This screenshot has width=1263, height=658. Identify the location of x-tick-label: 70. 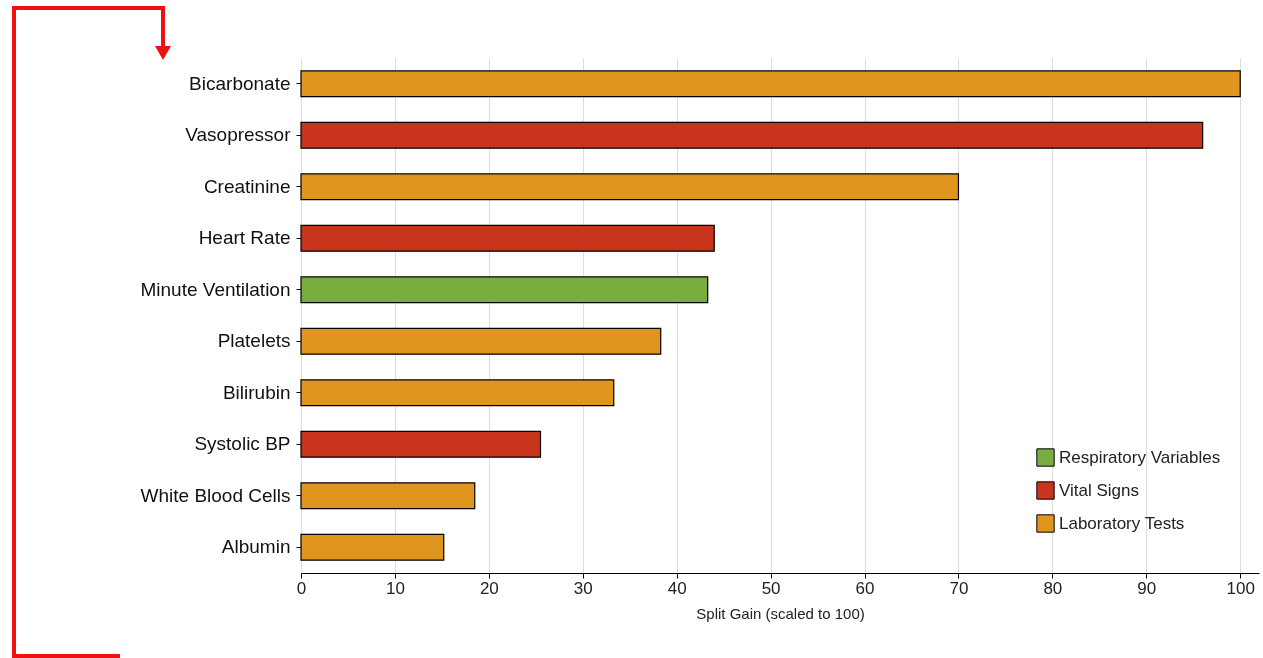
(959, 588).